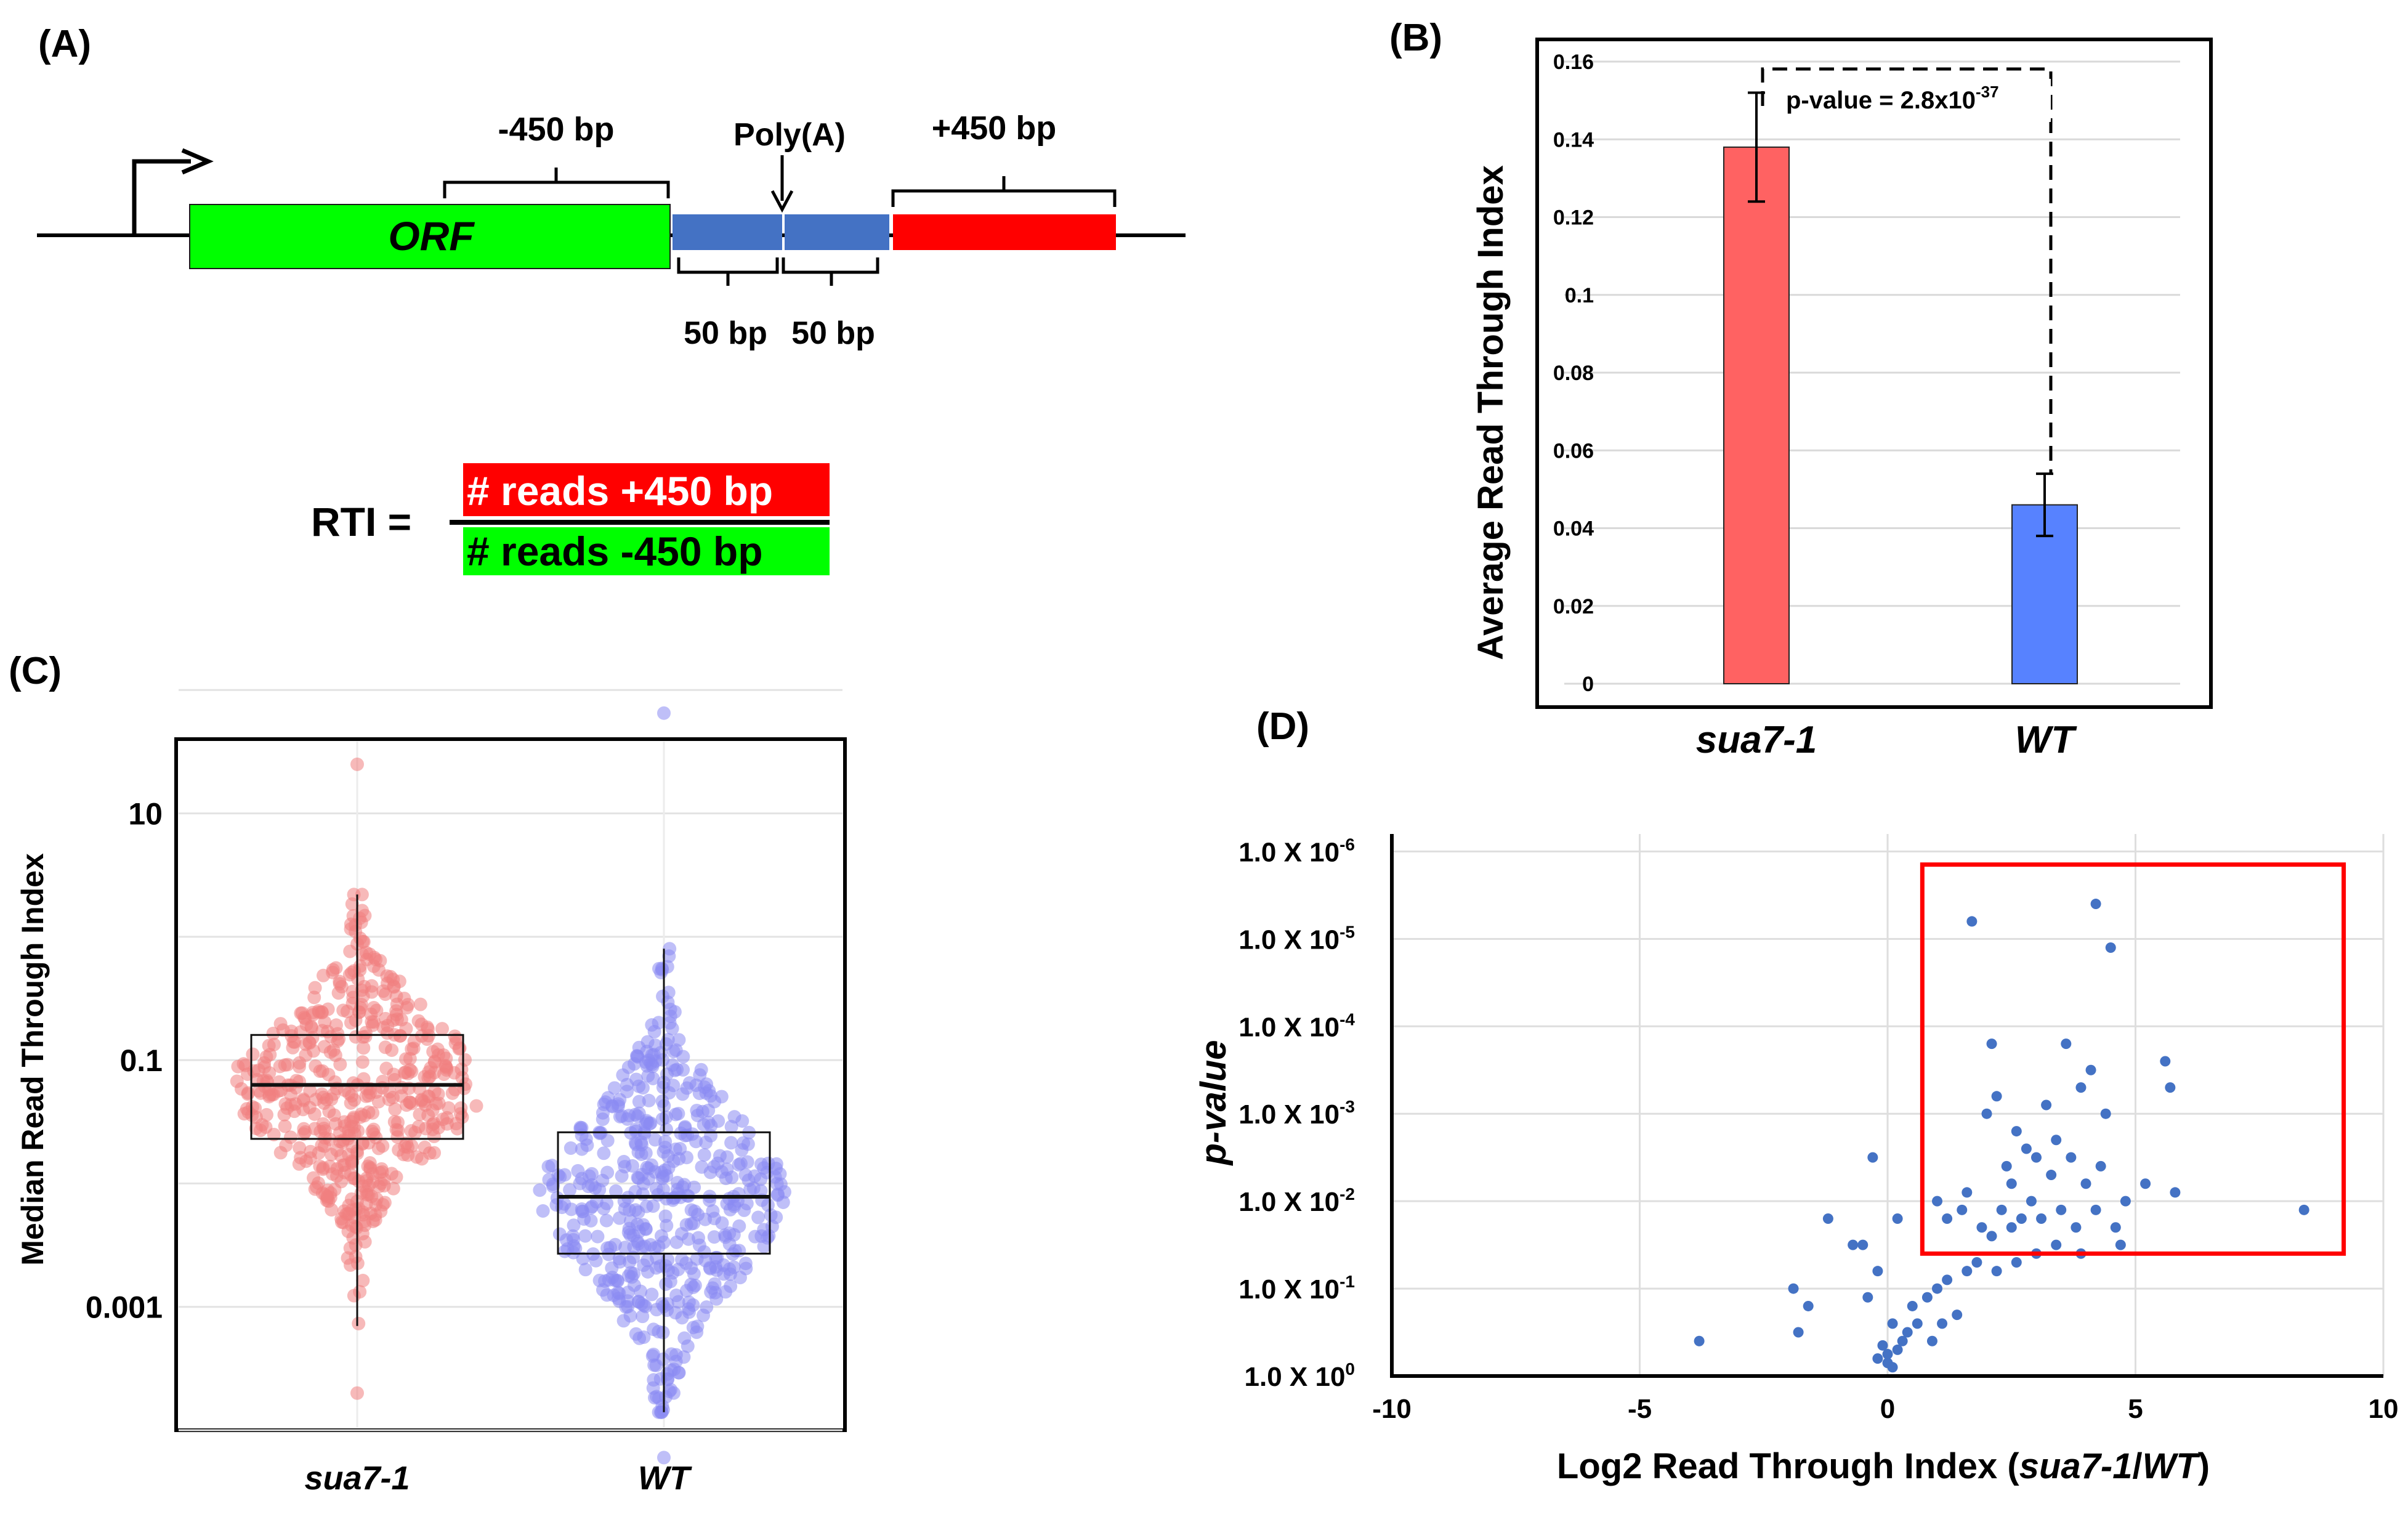 The image size is (2408, 1530). Describe the element at coordinates (1573, 62) in the screenshot. I see `y-tick-label: 0.16` at that location.